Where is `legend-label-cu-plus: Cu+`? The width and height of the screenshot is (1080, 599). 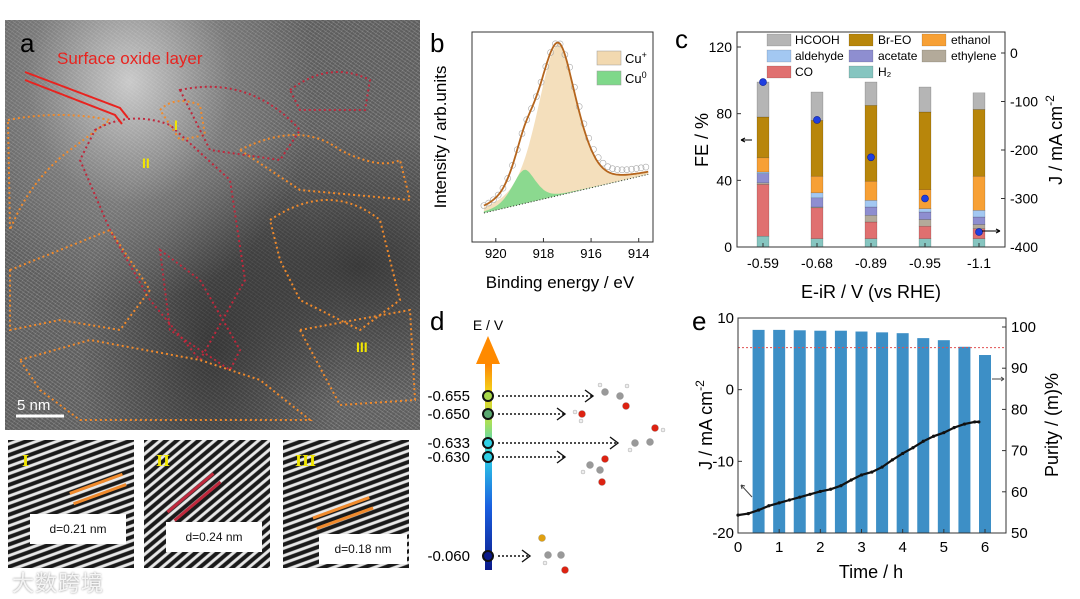
legend-label-cu-plus: Cu+ is located at coordinates (636, 58).